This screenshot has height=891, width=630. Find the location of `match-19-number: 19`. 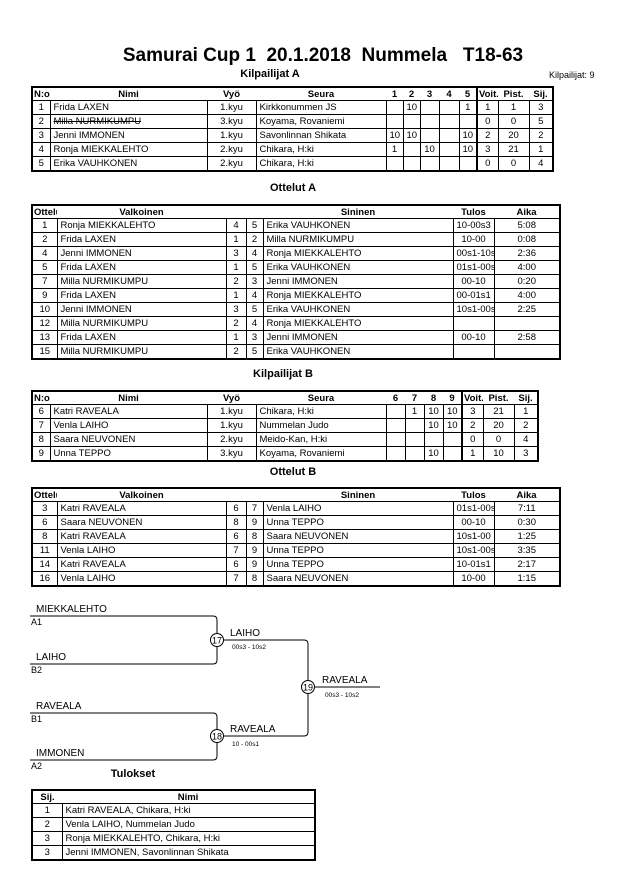

match-19-number: 19 is located at coordinates (308, 688).